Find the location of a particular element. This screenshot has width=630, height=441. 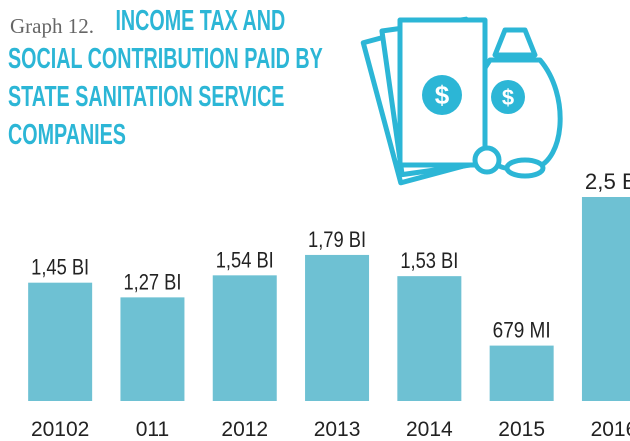

x-tick-label: 011 is located at coordinates (152, 429).